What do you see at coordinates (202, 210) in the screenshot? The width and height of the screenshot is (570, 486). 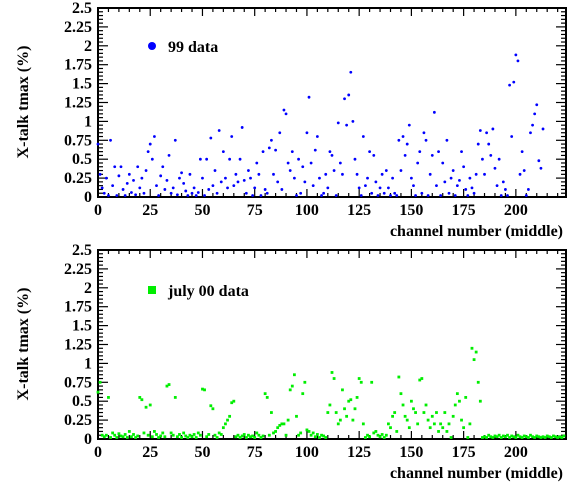 I see `x-tick-label: 50` at bounding box center [202, 210].